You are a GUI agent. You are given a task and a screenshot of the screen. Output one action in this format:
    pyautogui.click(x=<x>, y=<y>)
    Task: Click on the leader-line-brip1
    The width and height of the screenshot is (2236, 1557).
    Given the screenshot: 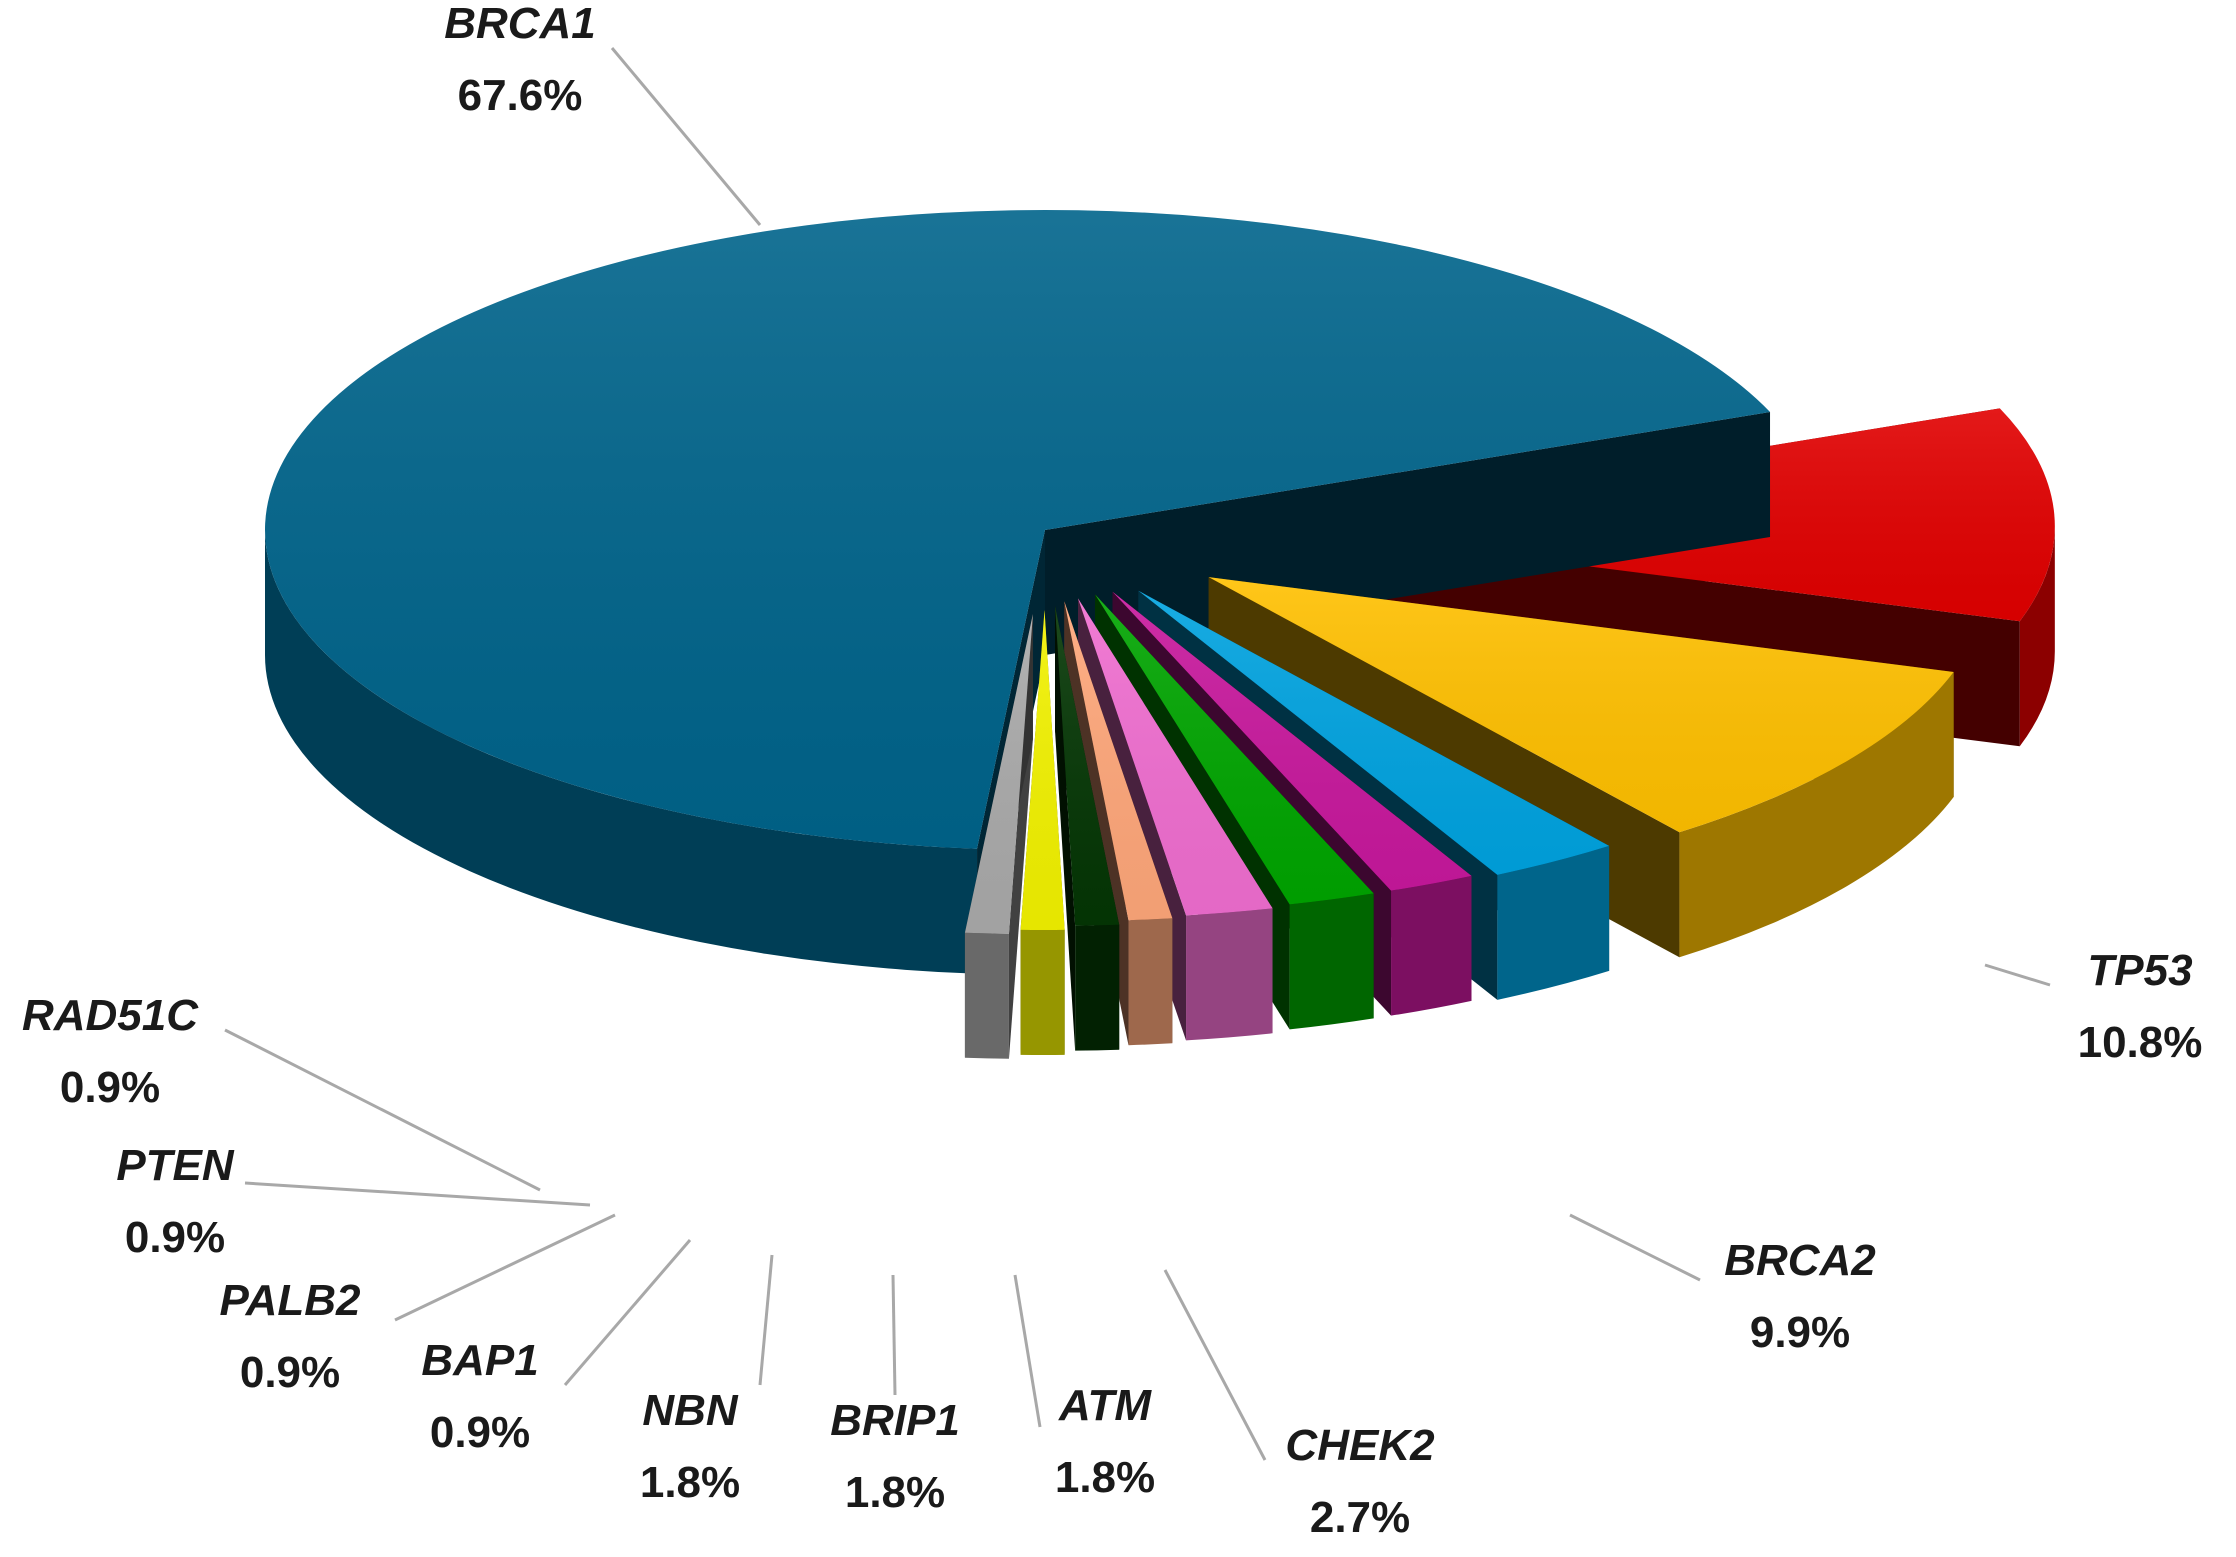 What is the action you would take?
    pyautogui.click(x=894, y=1335)
    